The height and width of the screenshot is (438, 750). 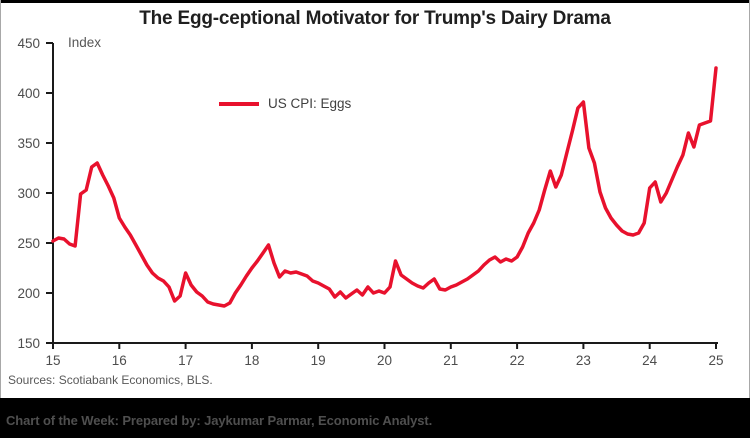 What do you see at coordinates (28, 43) in the screenshot?
I see `y-tick-label: 450` at bounding box center [28, 43].